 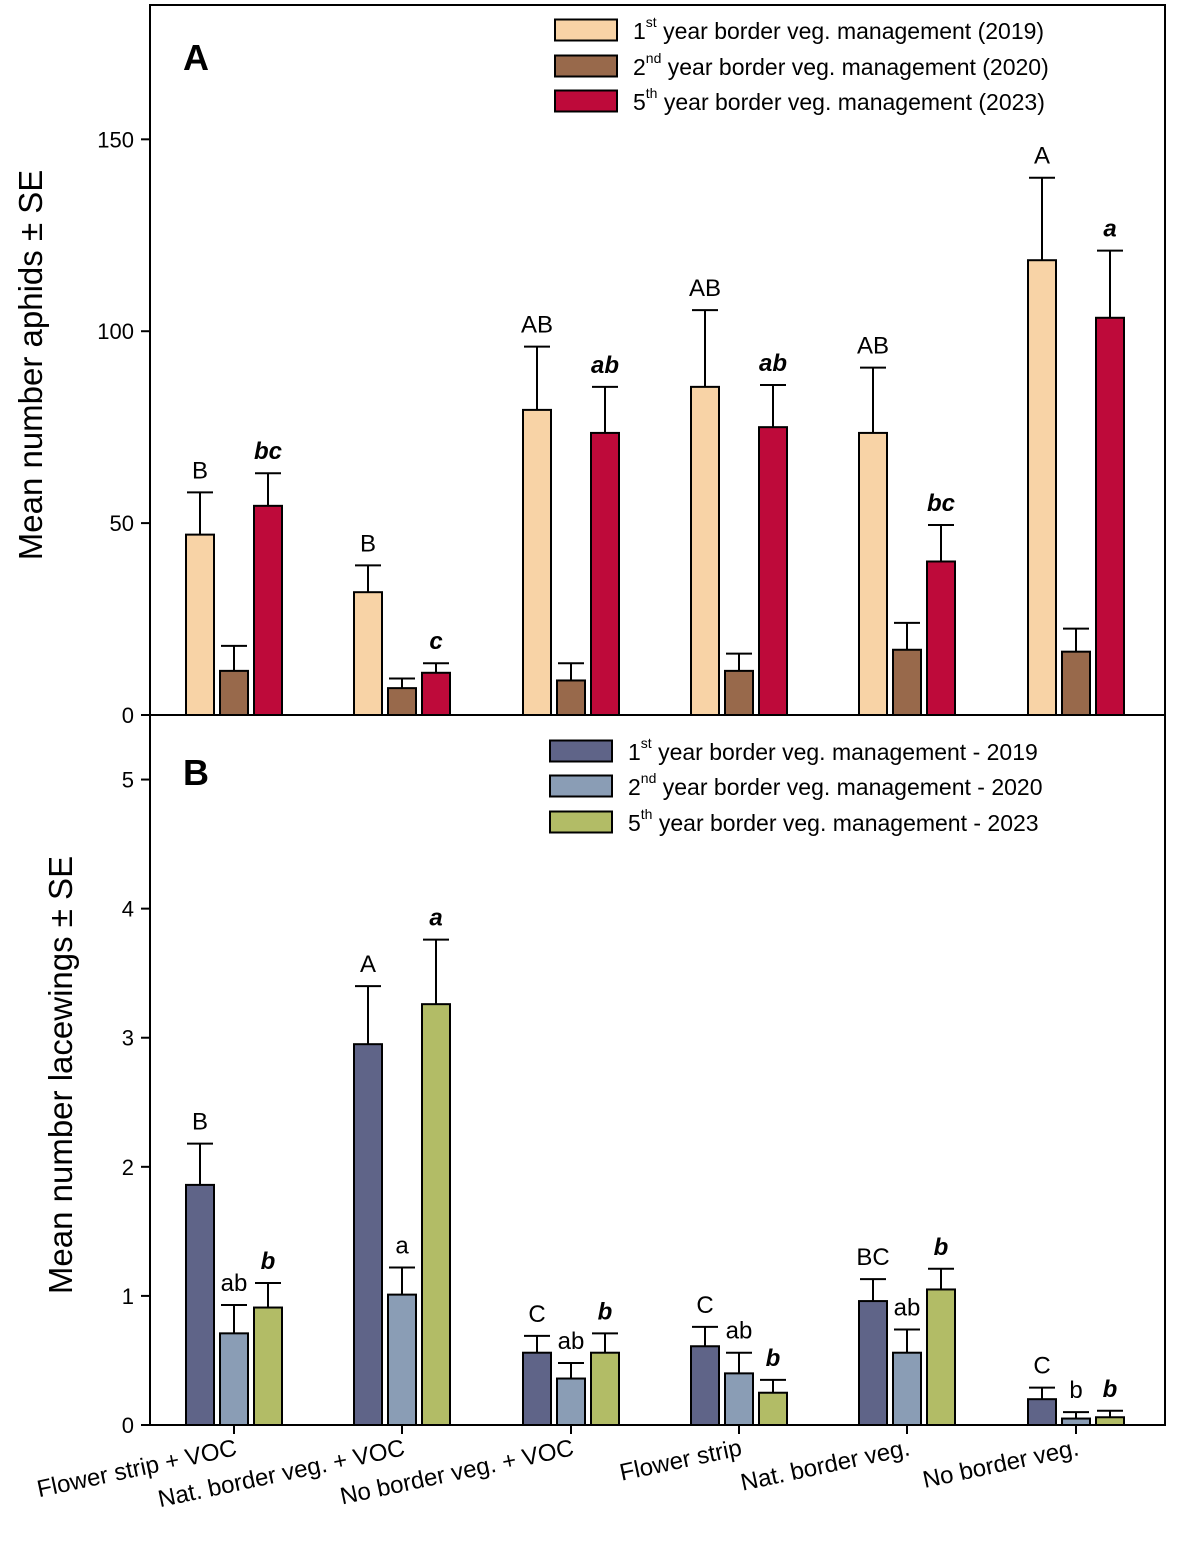 What do you see at coordinates (634, 823) in the screenshot?
I see `legend-year-number: 5` at bounding box center [634, 823].